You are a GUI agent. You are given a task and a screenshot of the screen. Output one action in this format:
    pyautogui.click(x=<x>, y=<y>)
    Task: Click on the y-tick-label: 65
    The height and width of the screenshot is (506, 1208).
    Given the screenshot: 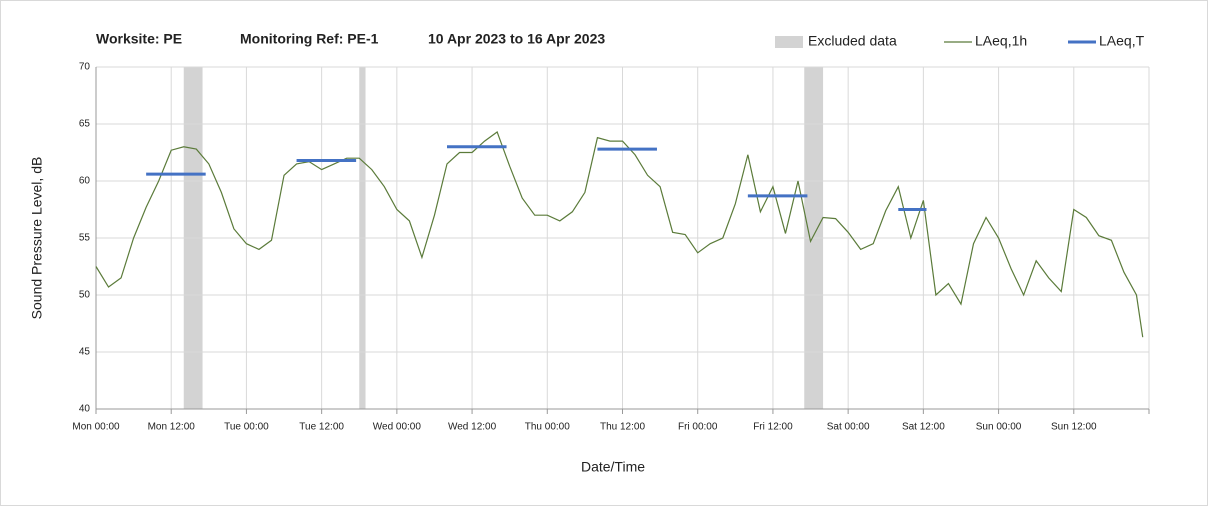 What is the action you would take?
    pyautogui.click(x=85, y=124)
    